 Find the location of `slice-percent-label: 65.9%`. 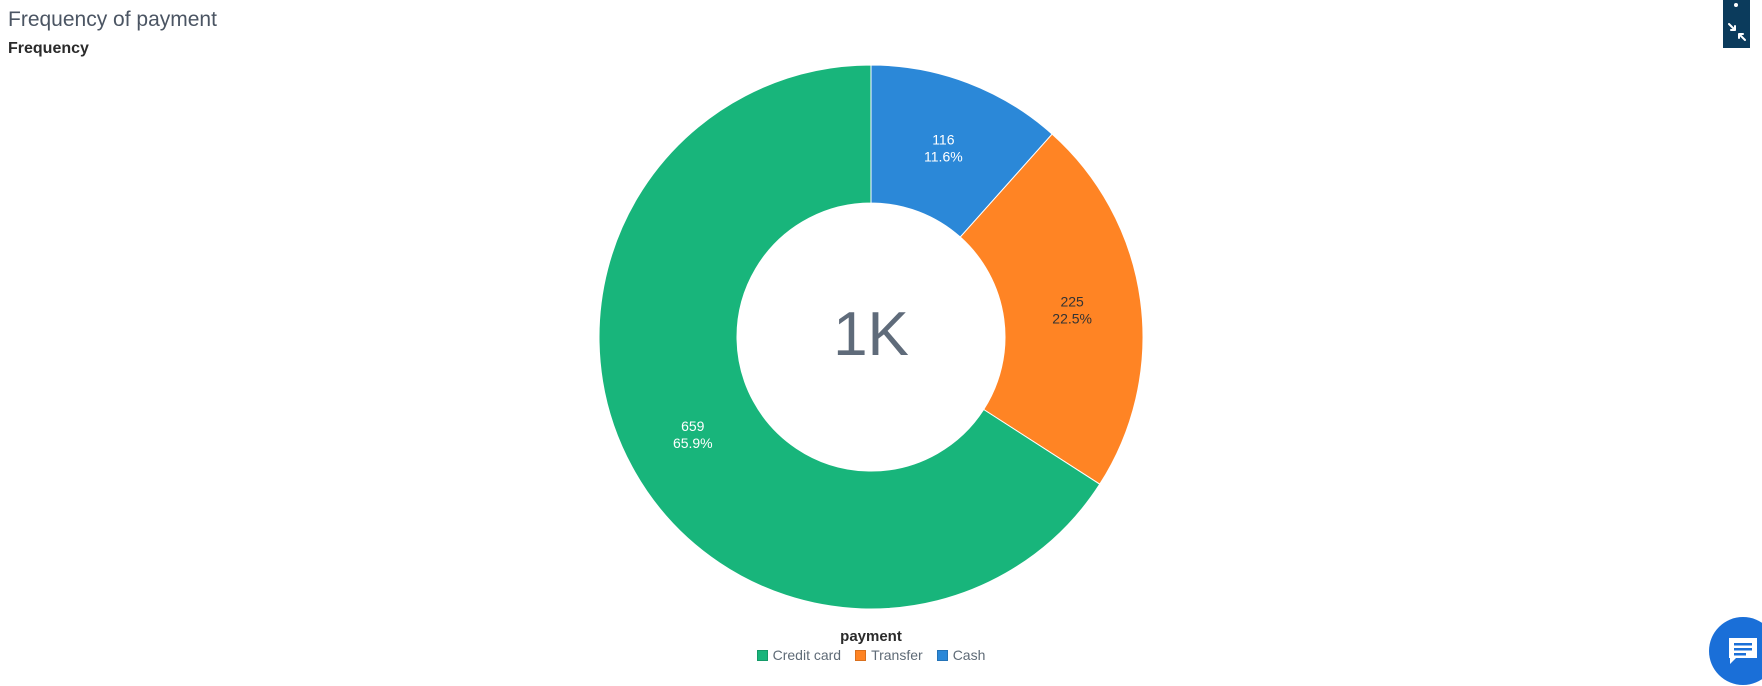

slice-percent-label: 65.9% is located at coordinates (693, 443).